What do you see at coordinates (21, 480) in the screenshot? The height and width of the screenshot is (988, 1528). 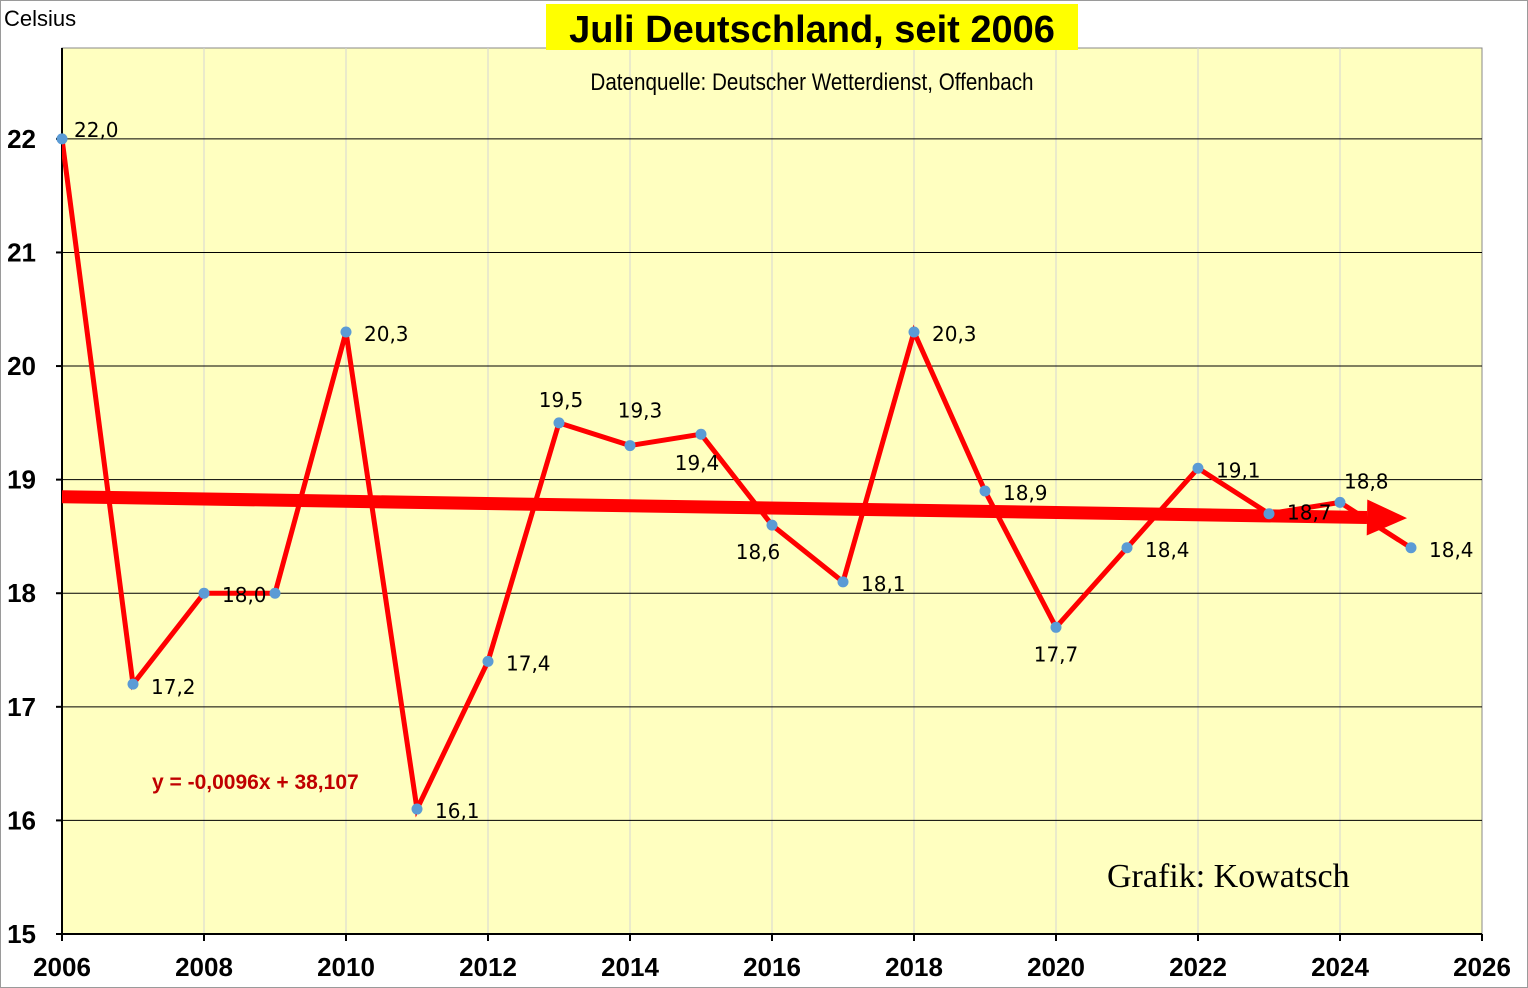 I see `y-tick-label: 19` at bounding box center [21, 480].